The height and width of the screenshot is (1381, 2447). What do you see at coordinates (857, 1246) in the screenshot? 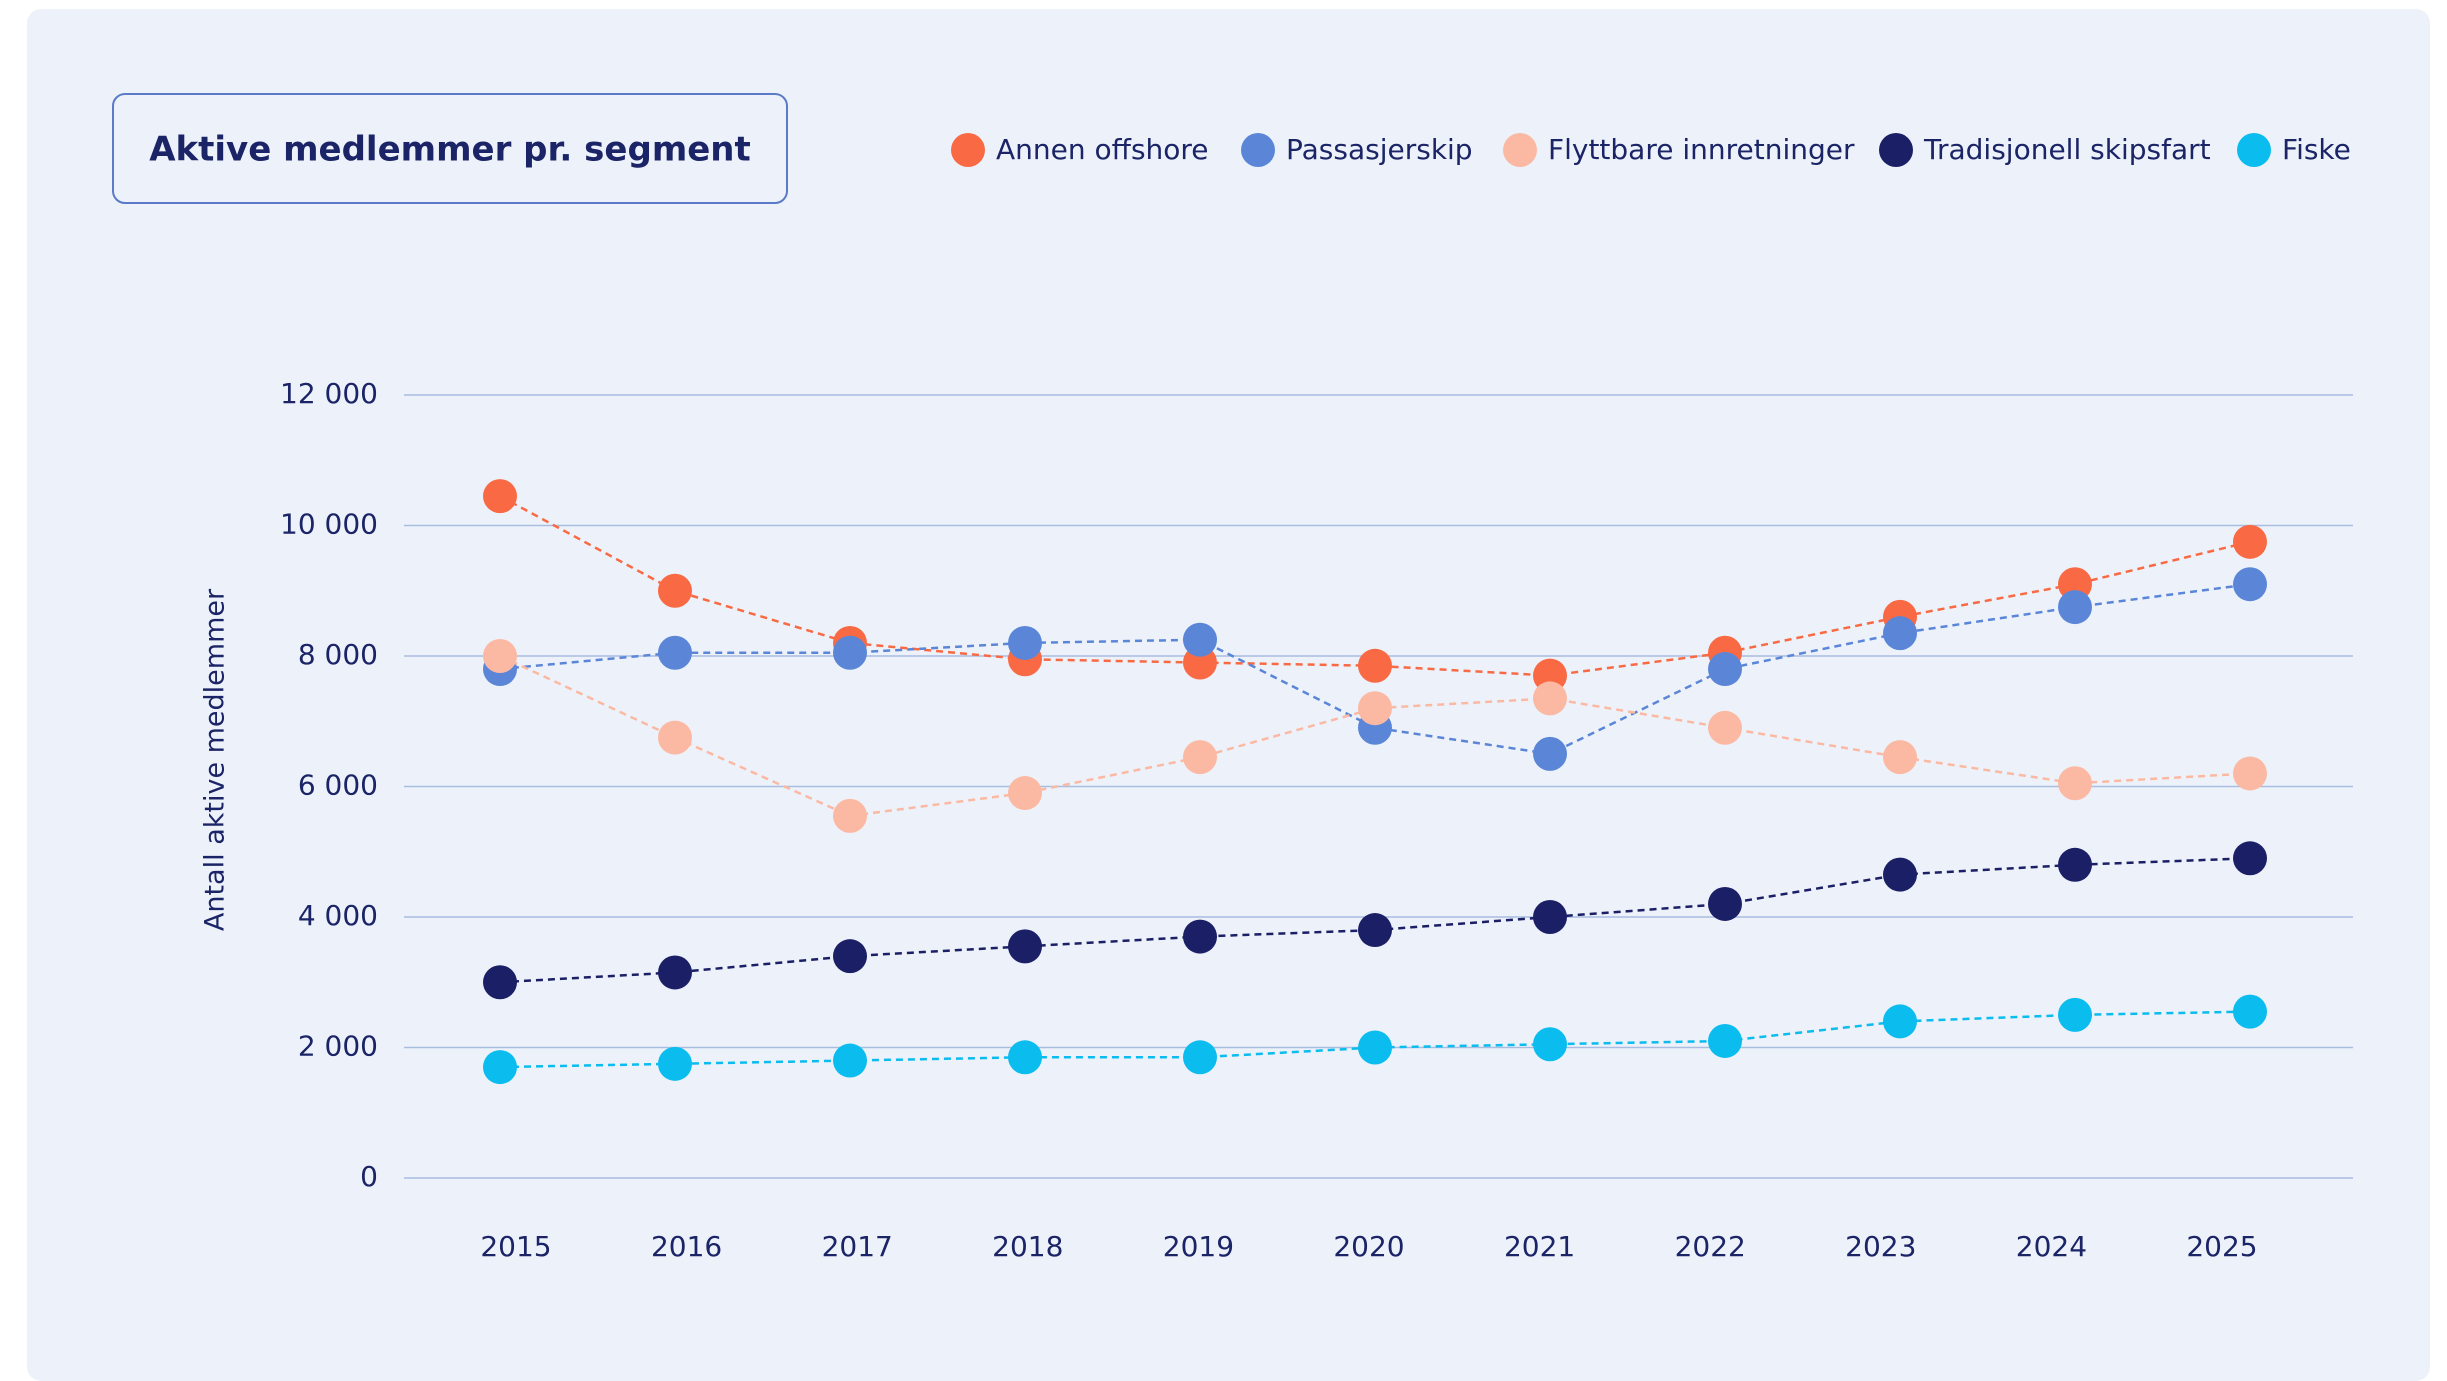
I see `x-tick-label: 2017` at bounding box center [857, 1246].